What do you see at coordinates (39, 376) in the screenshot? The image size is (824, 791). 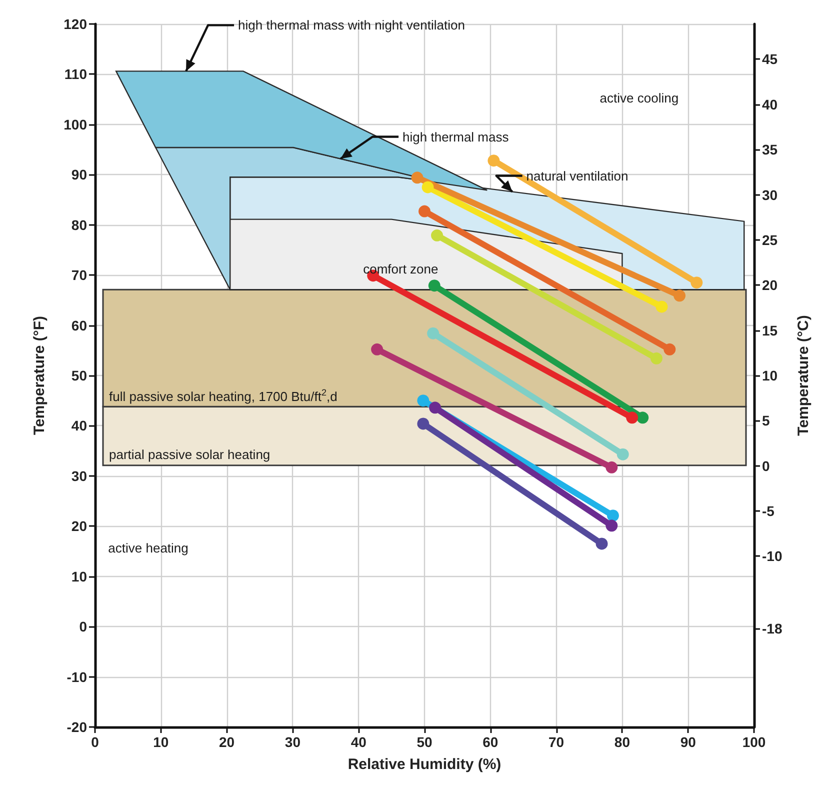 I see `y-axis-title: Temperature (°F)` at bounding box center [39, 376].